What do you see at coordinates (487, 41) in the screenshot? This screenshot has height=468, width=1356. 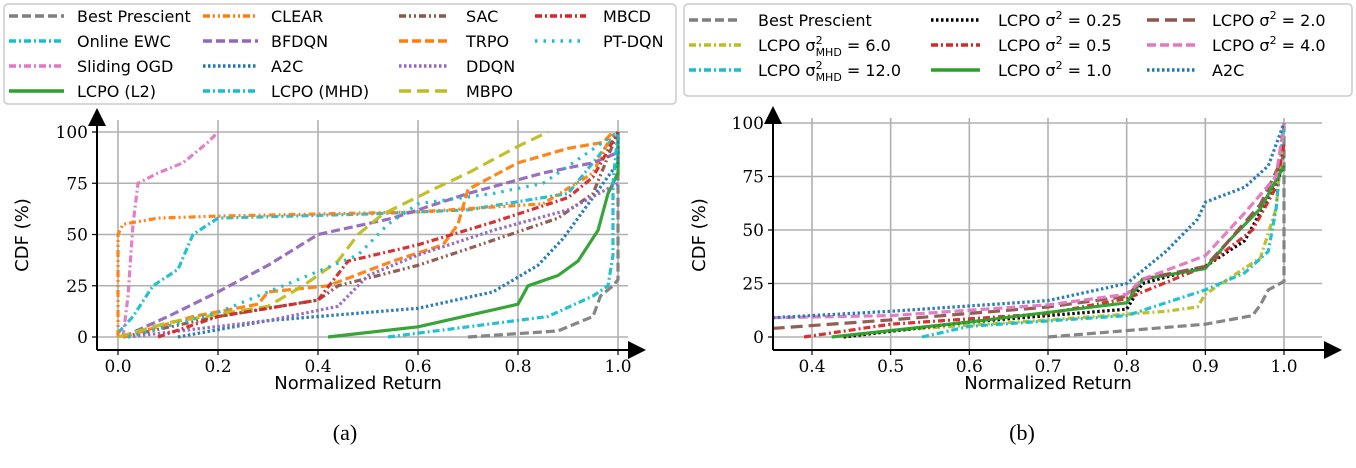 I see `legend-label: TRPO` at bounding box center [487, 41].